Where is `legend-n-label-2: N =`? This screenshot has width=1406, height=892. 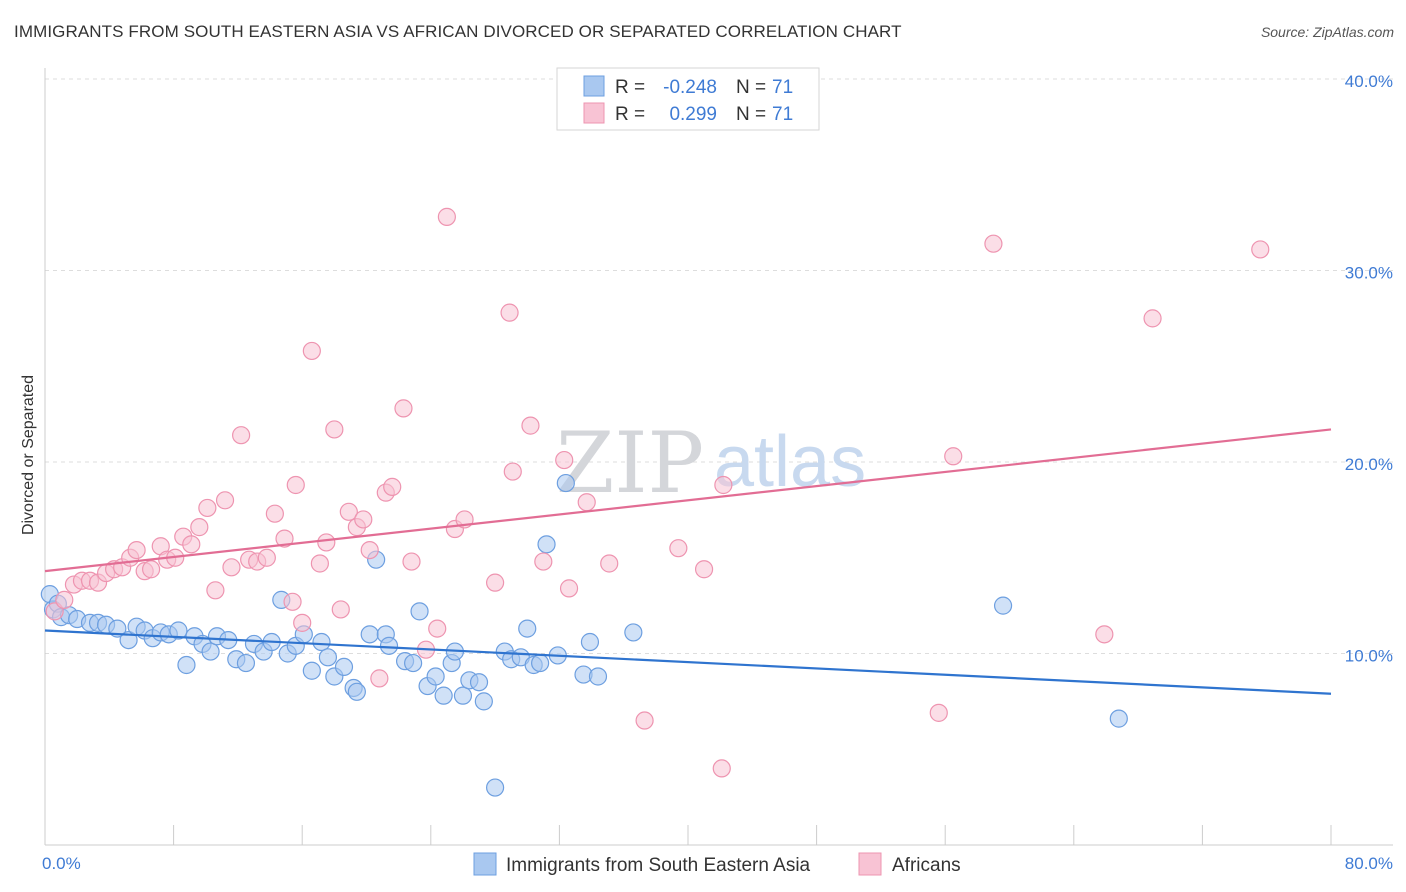
legend-n-label-2: N = is located at coordinates (751, 114).